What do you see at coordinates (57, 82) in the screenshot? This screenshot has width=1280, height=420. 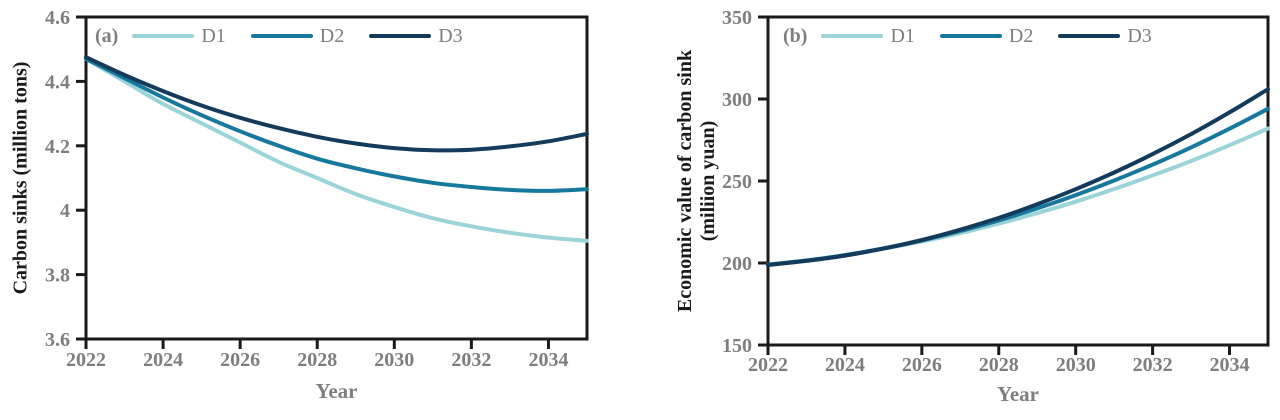 I see `y-tick-label: 4.4` at bounding box center [57, 82].